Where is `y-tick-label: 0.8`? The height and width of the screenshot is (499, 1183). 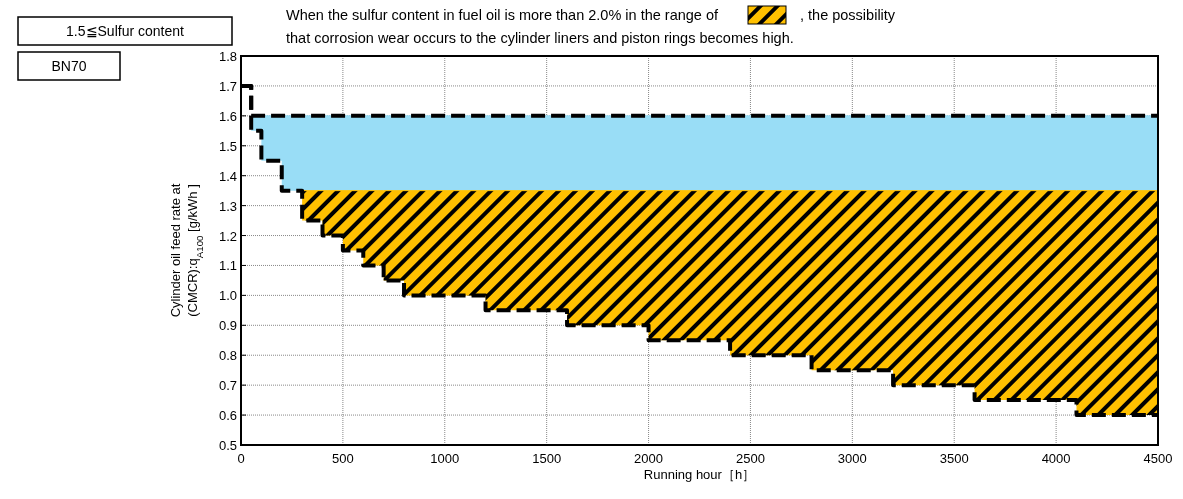
y-tick-label: 0.8 is located at coordinates (227, 356).